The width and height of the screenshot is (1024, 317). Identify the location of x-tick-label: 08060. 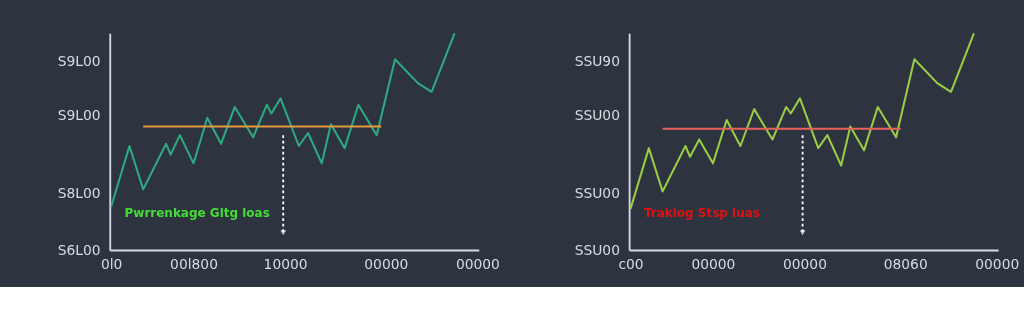
(905, 263).